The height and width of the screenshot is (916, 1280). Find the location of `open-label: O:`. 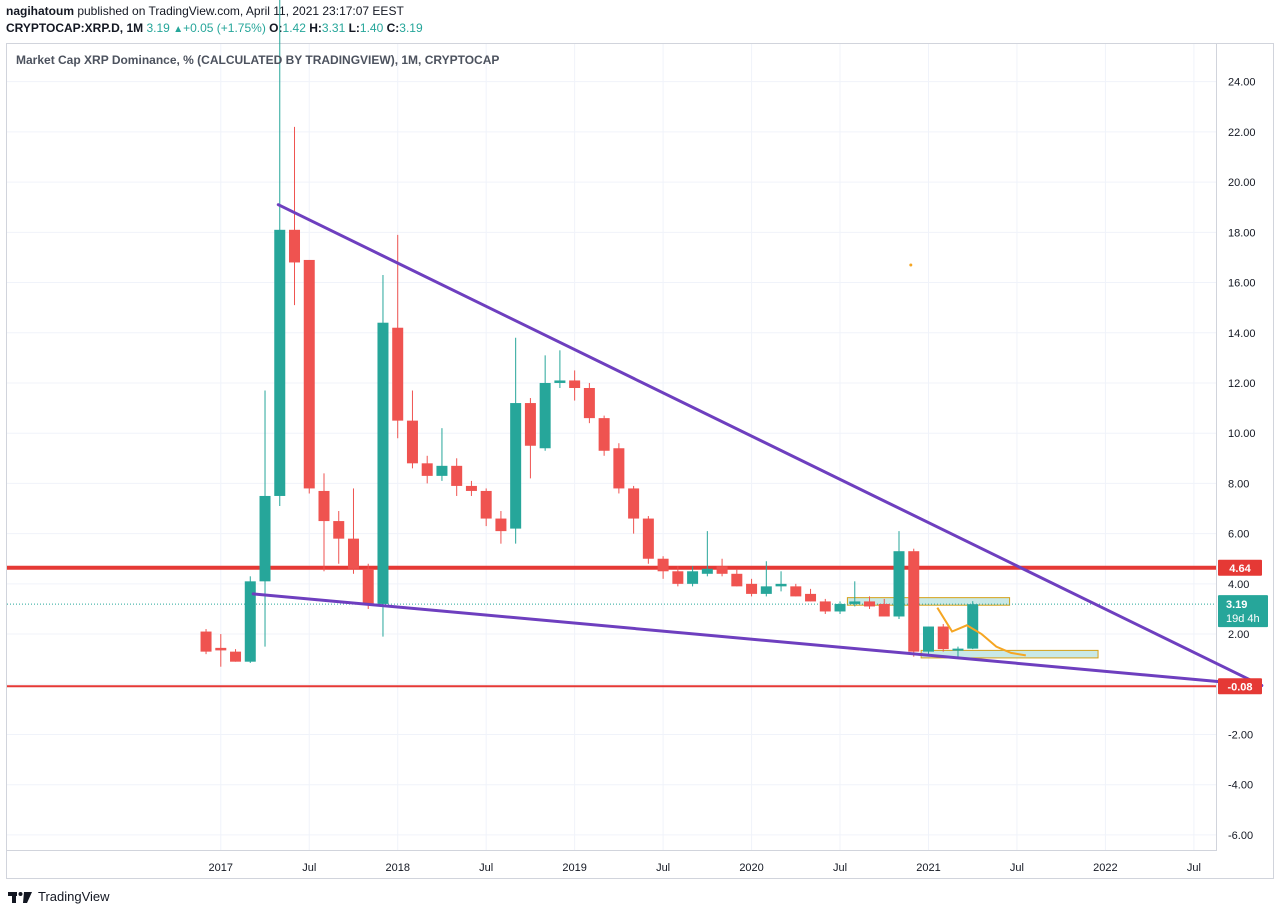

open-label: O: is located at coordinates (276, 28).